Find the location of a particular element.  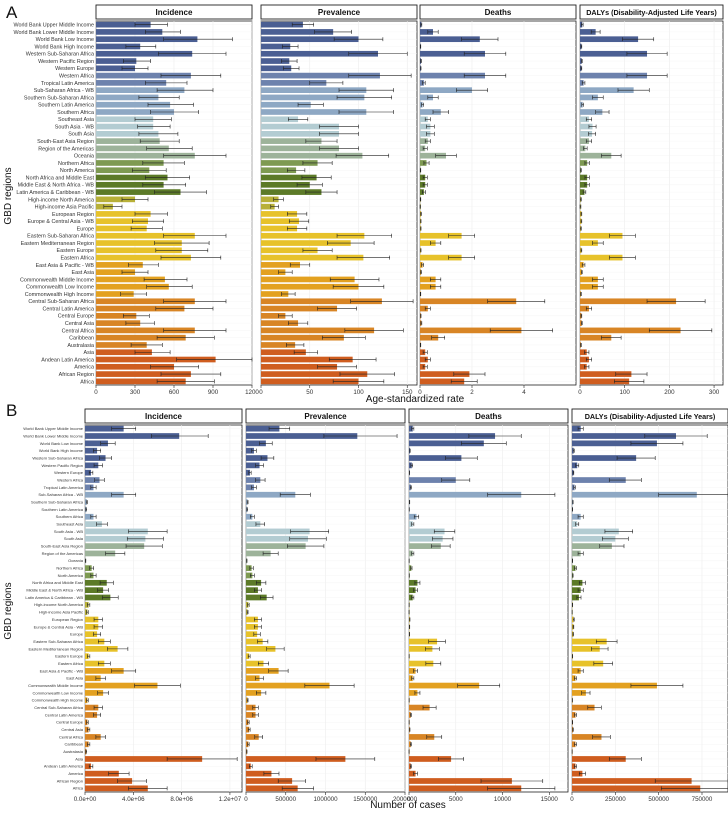

category-label: Caribbean is located at coordinates (81, 339).